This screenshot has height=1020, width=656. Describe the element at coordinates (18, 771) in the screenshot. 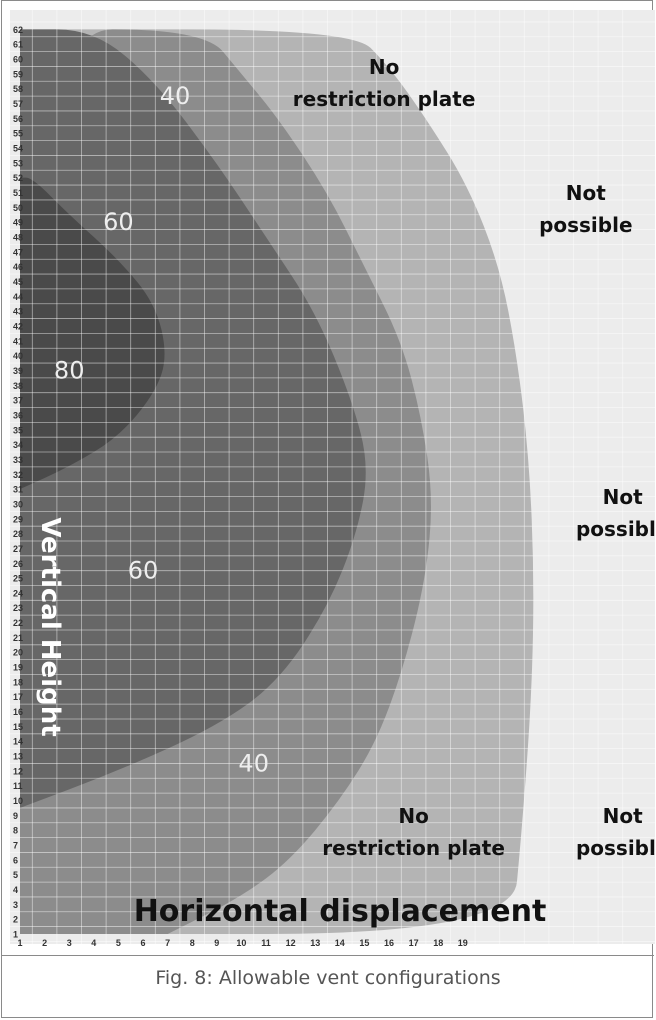

I see `y-tick-label: 12` at that location.